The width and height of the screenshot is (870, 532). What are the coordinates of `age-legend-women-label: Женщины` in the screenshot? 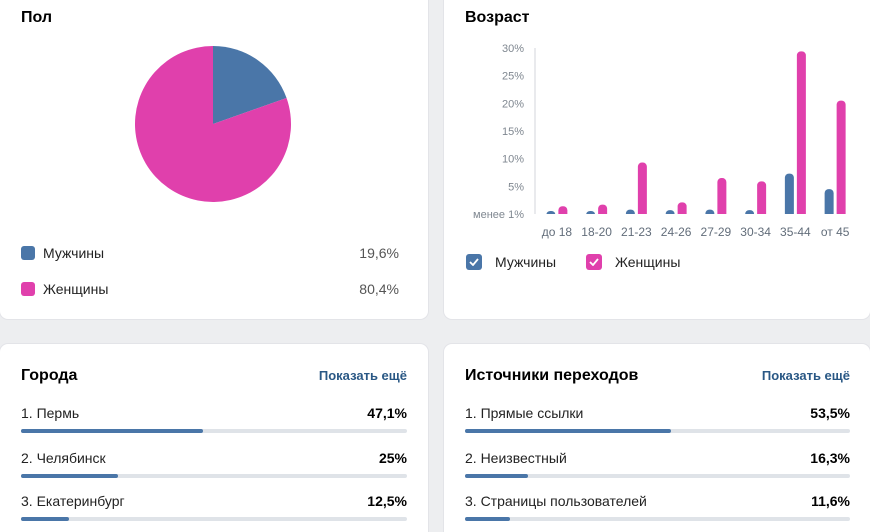 It's located at (648, 262).